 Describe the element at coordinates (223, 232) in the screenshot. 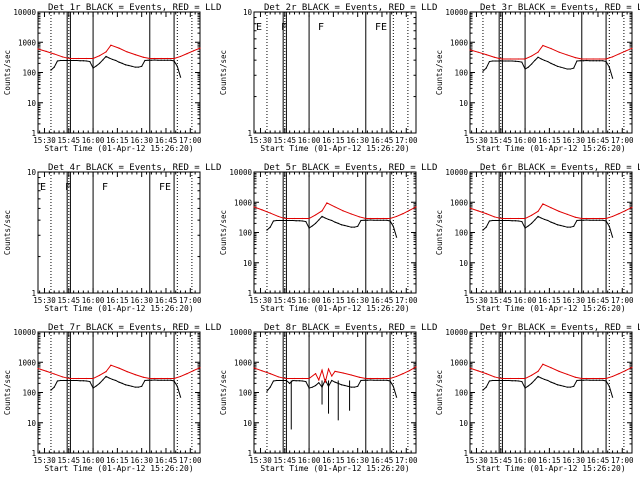

I see `y-axis-label: Counts/sec` at that location.